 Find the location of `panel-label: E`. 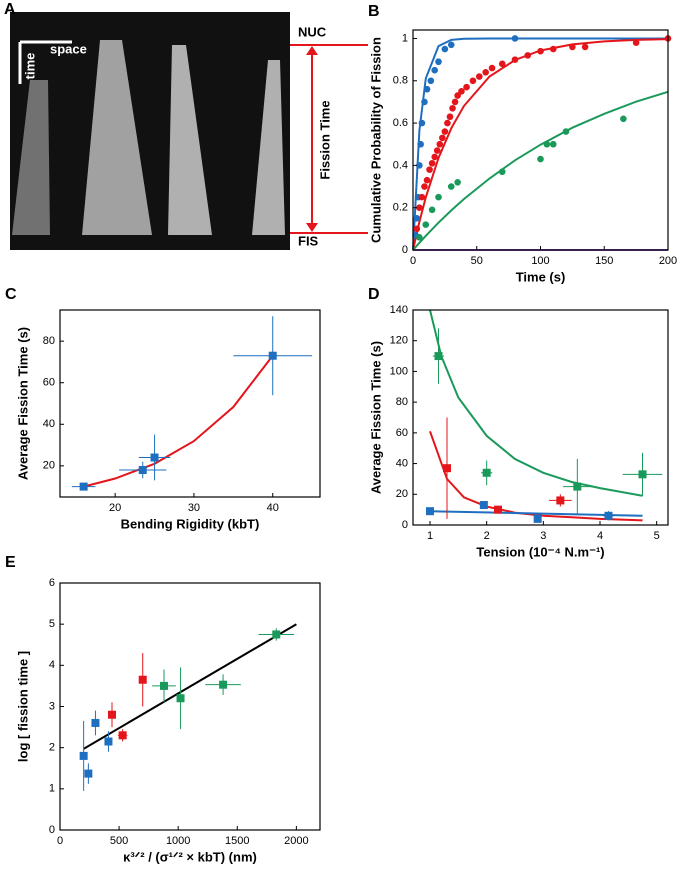

panel-label: E is located at coordinates (10, 562).